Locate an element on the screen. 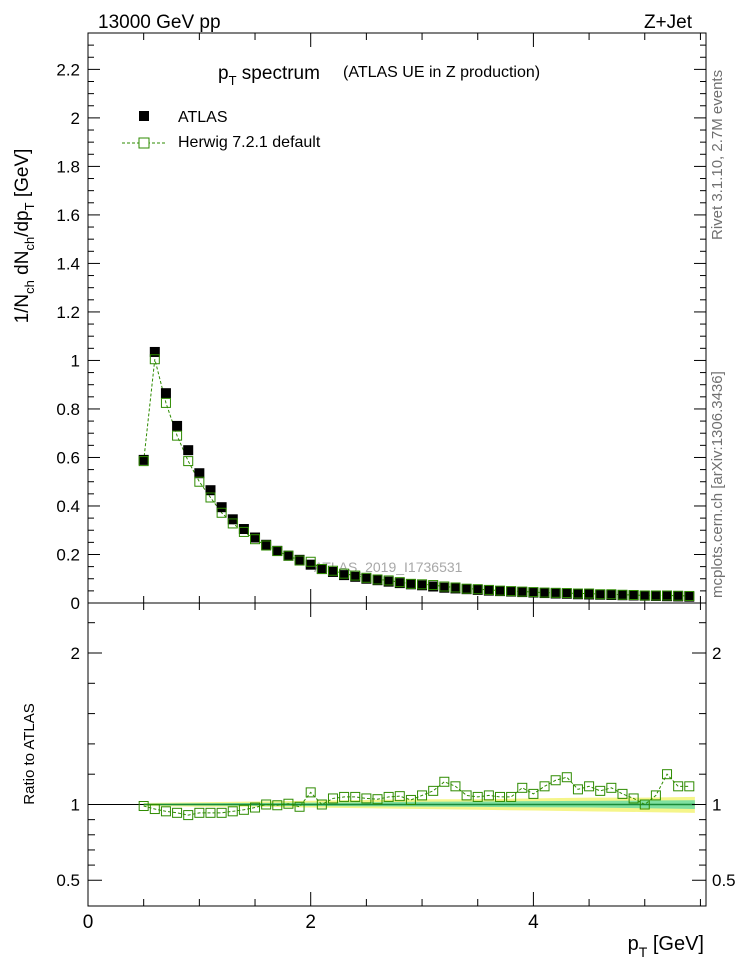 The height and width of the screenshot is (972, 746). main-y-tick-label: 1.4 is located at coordinates (68, 263).